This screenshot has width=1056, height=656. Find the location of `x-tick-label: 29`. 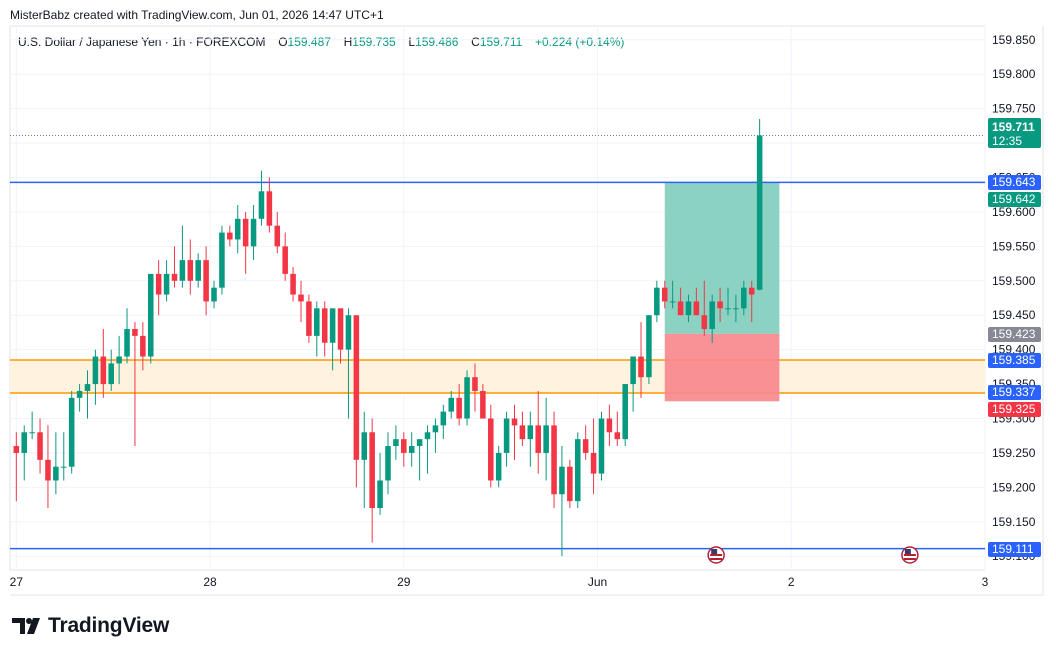

x-tick-label: 29 is located at coordinates (404, 582).